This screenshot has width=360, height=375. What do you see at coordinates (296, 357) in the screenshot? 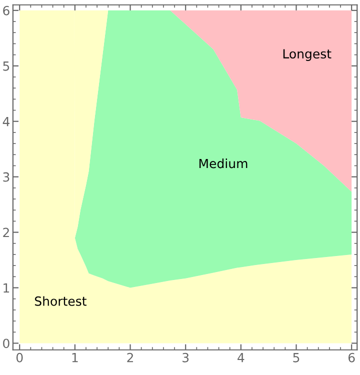
I see `x-tick-label: 5` at bounding box center [296, 357].